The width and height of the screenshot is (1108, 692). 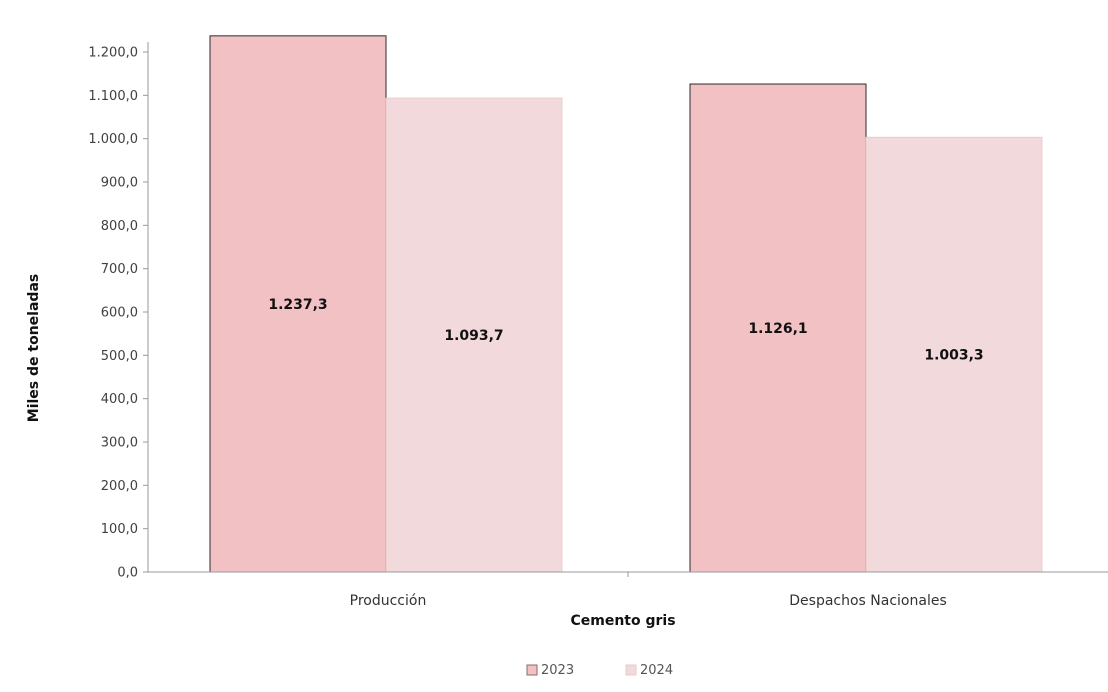 I want to click on y-tick-label: 900,0, so click(x=119, y=183).